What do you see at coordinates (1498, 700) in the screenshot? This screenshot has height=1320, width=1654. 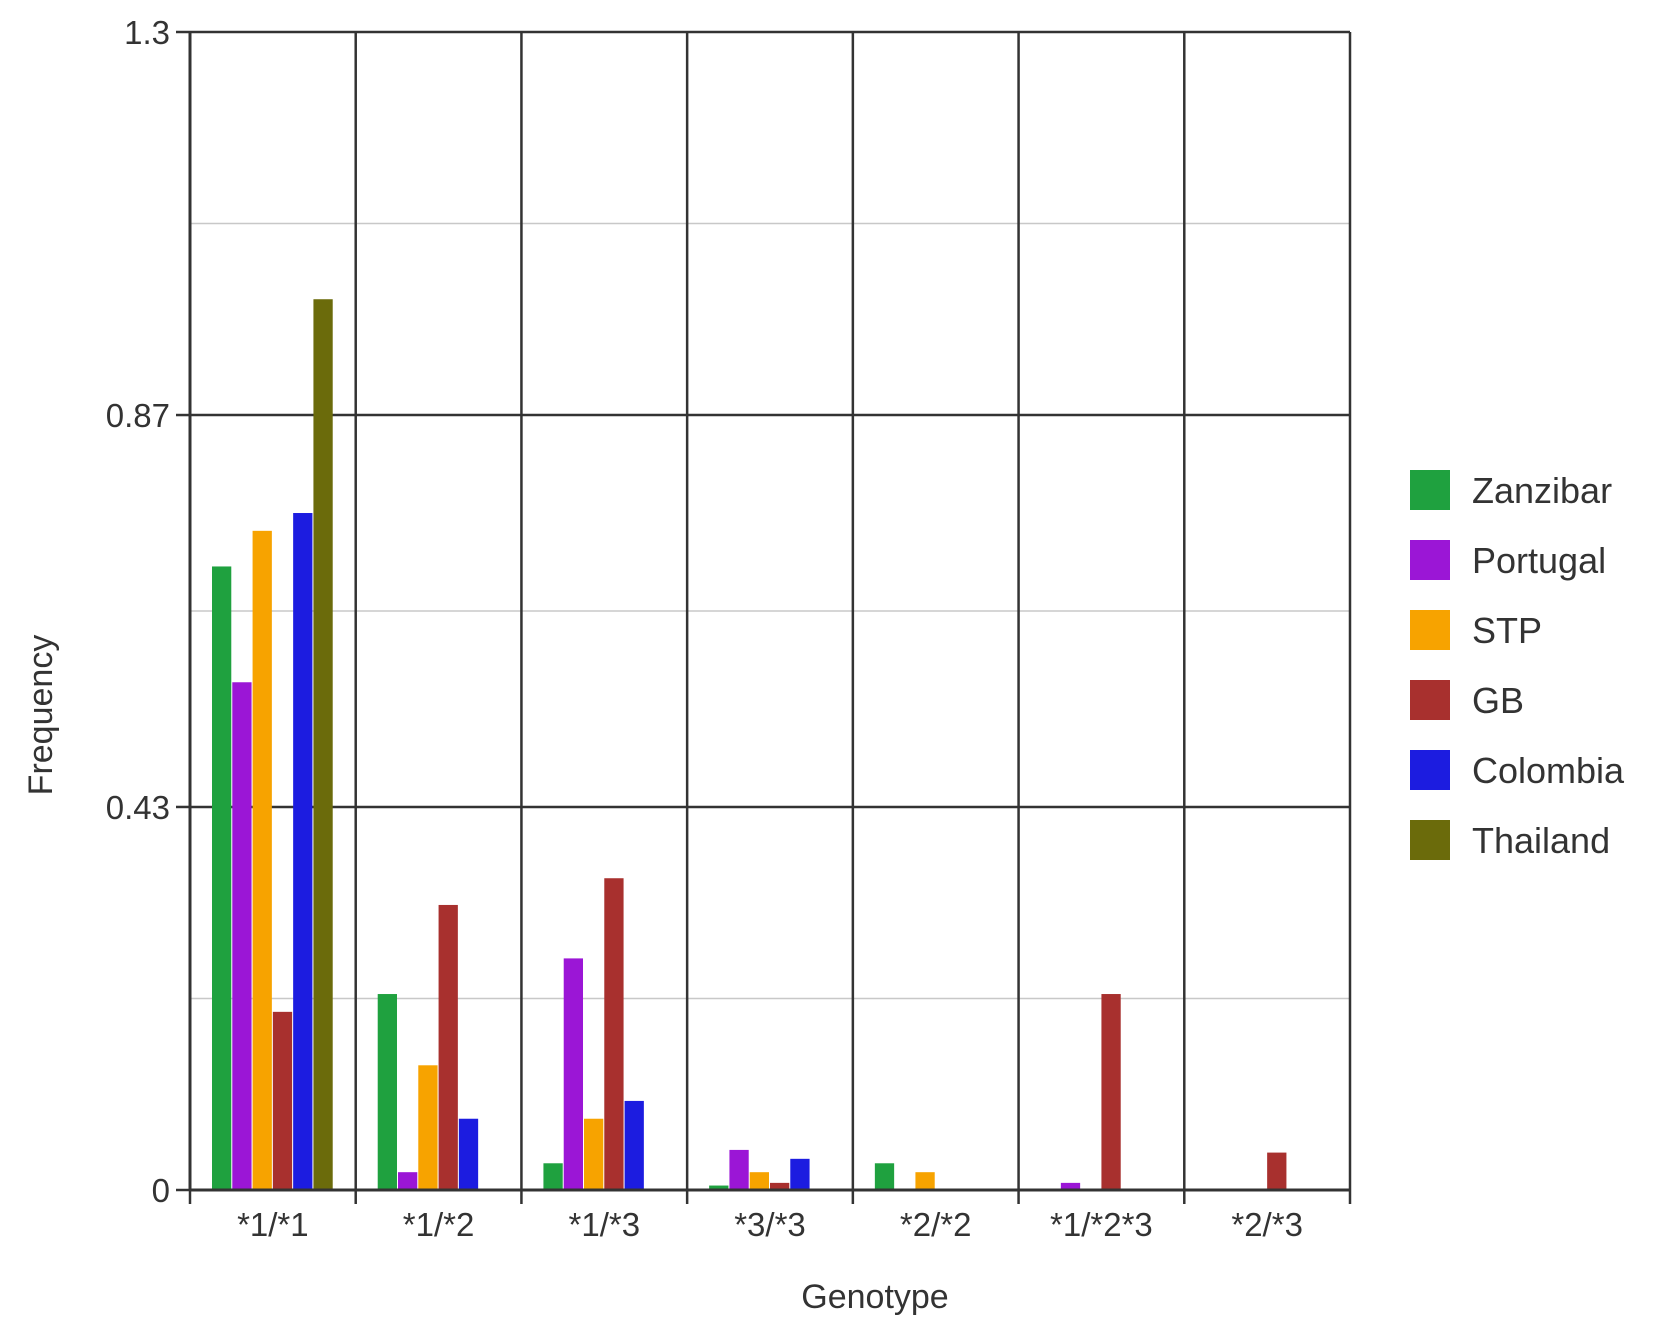 I see `legend-label-gb: GB` at bounding box center [1498, 700].